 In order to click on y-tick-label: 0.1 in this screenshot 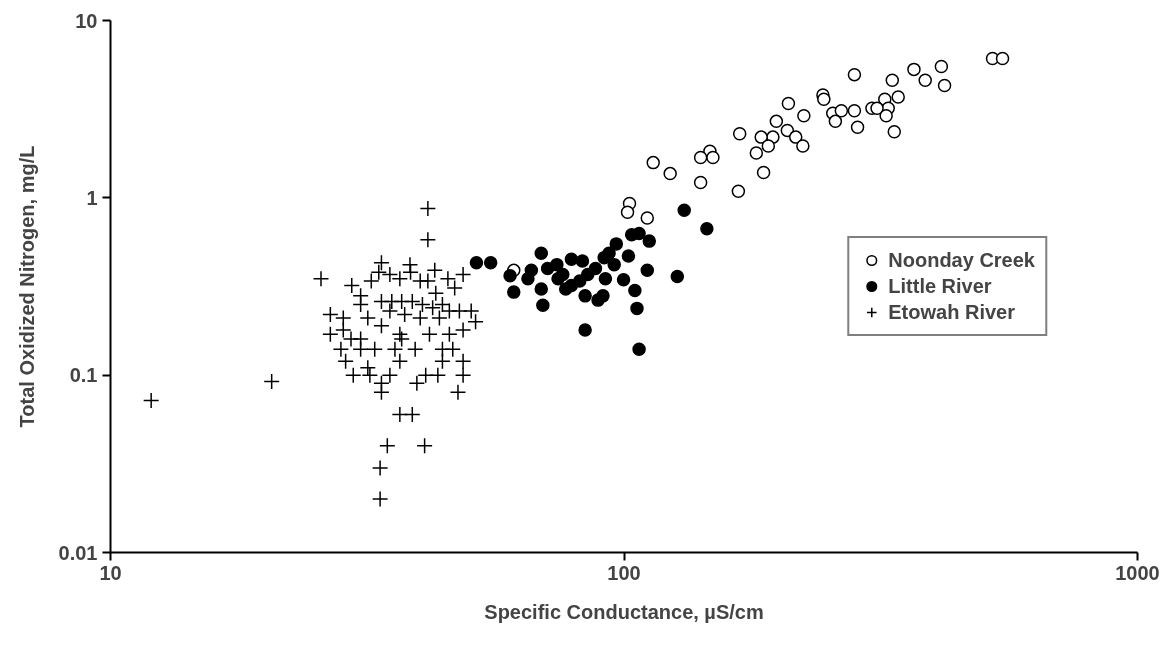, I will do `click(83, 375)`.